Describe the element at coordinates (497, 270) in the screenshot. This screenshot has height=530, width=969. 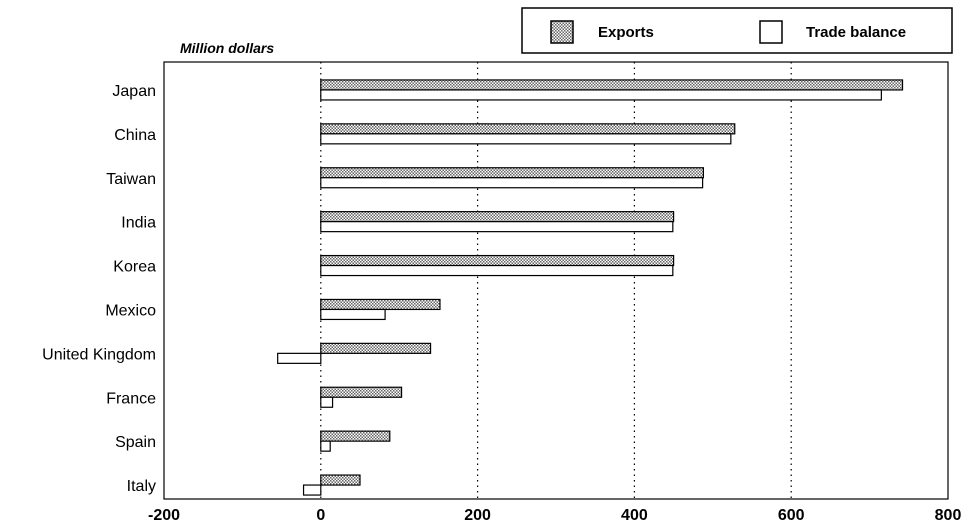
I see `bar-trade-balance-korea` at that location.